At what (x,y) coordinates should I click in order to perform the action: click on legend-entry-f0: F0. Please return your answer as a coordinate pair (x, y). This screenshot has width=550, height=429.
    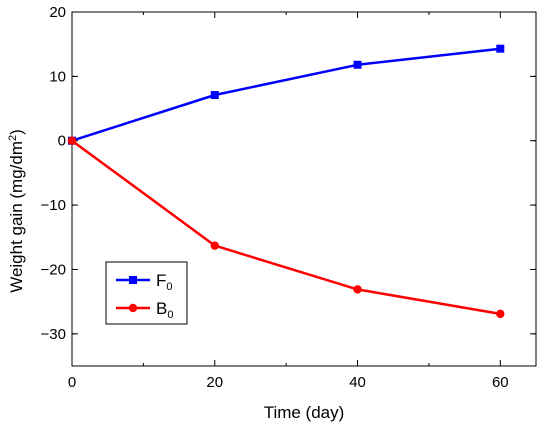
    Looking at the image, I should click on (144, 282).